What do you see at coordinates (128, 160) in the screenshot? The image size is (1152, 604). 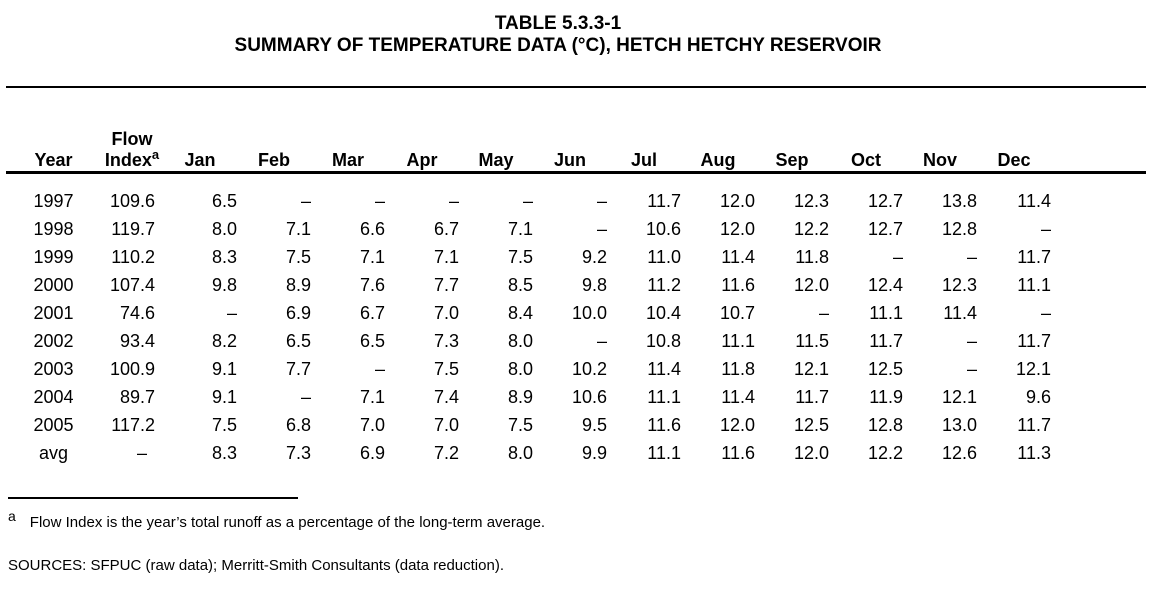 I see `flow-header-line2: Index` at bounding box center [128, 160].